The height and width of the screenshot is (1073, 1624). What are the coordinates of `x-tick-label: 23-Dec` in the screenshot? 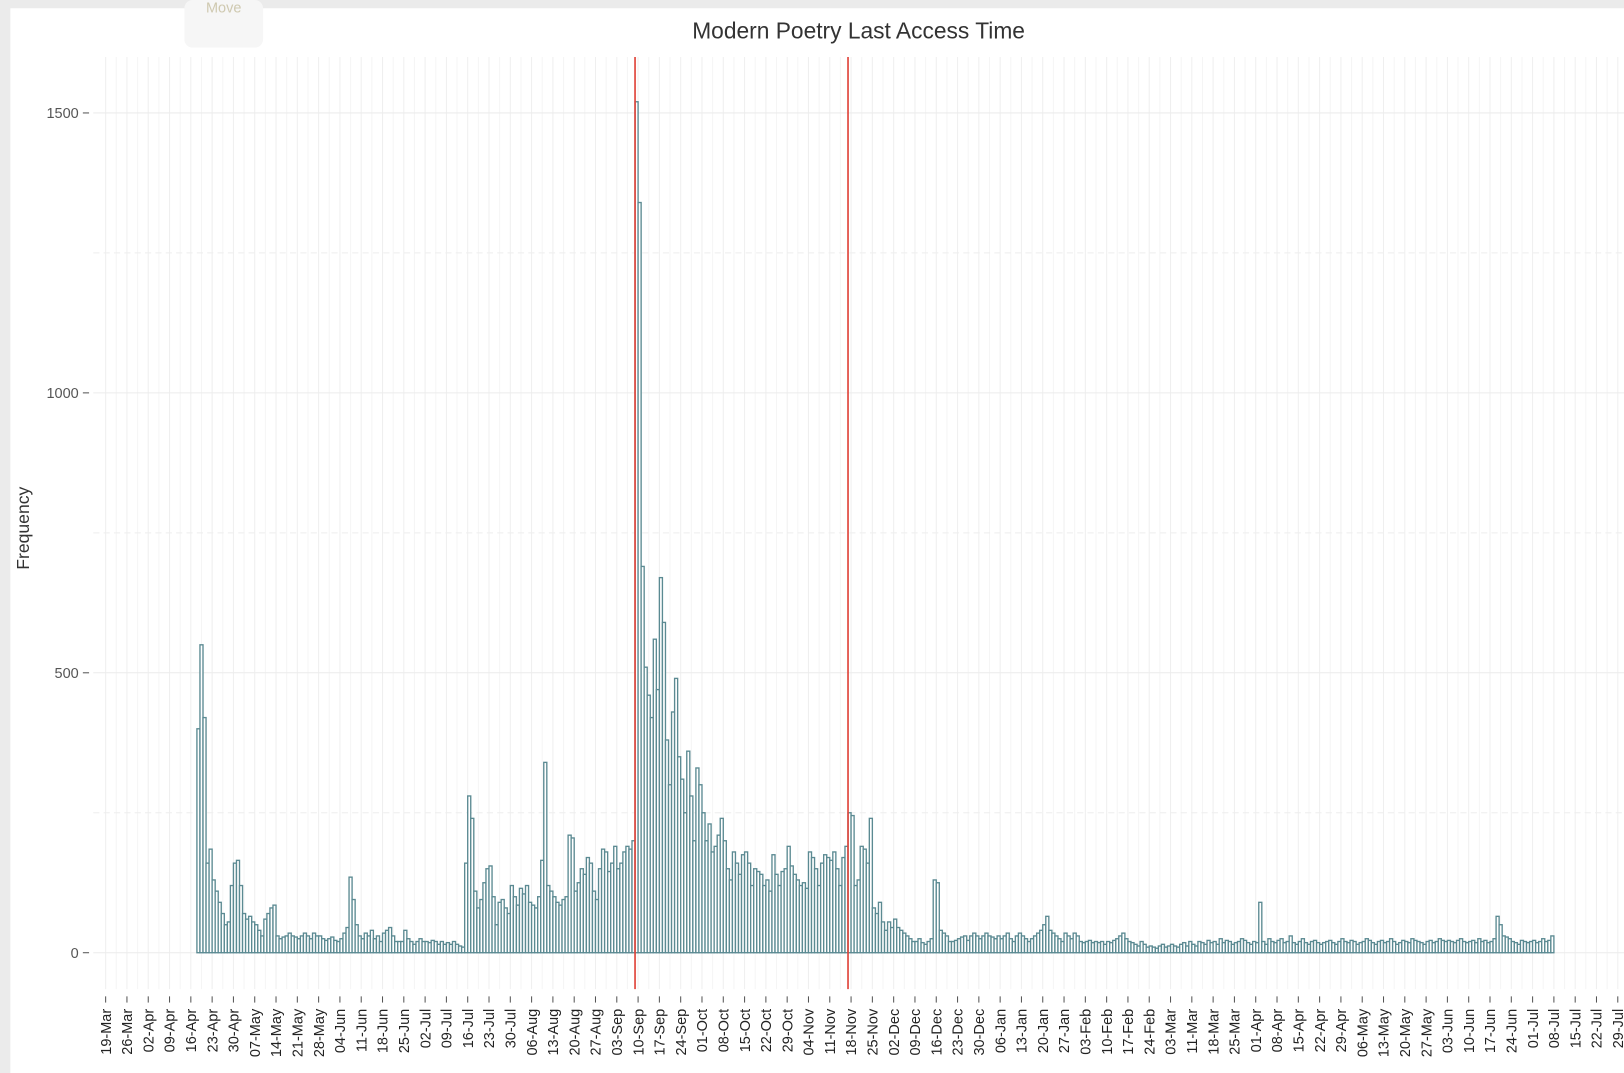 It's located at (959, 1032).